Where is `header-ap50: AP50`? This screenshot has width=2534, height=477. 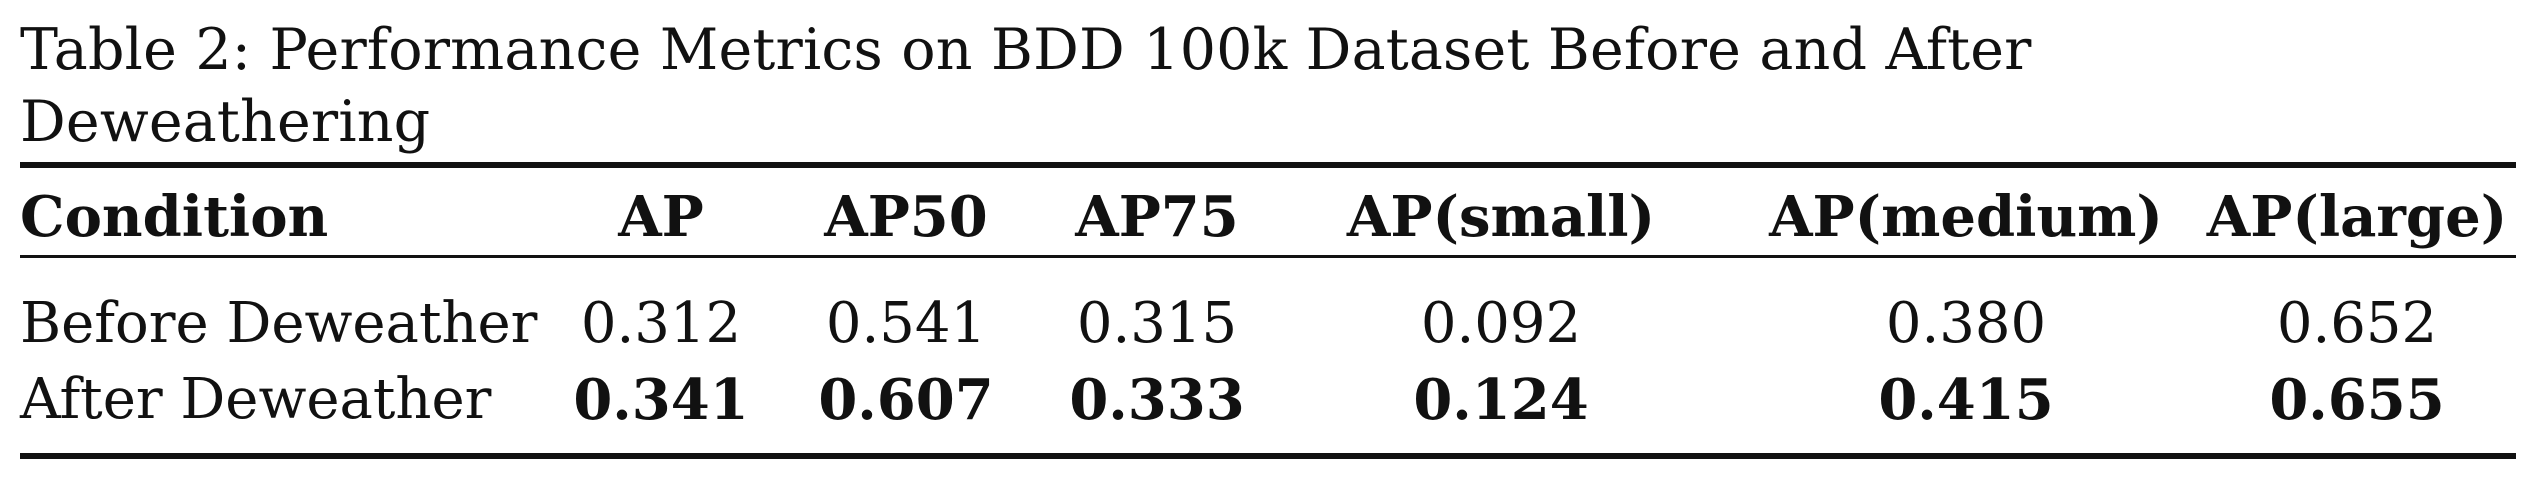 header-ap50: AP50 is located at coordinates (906, 217).